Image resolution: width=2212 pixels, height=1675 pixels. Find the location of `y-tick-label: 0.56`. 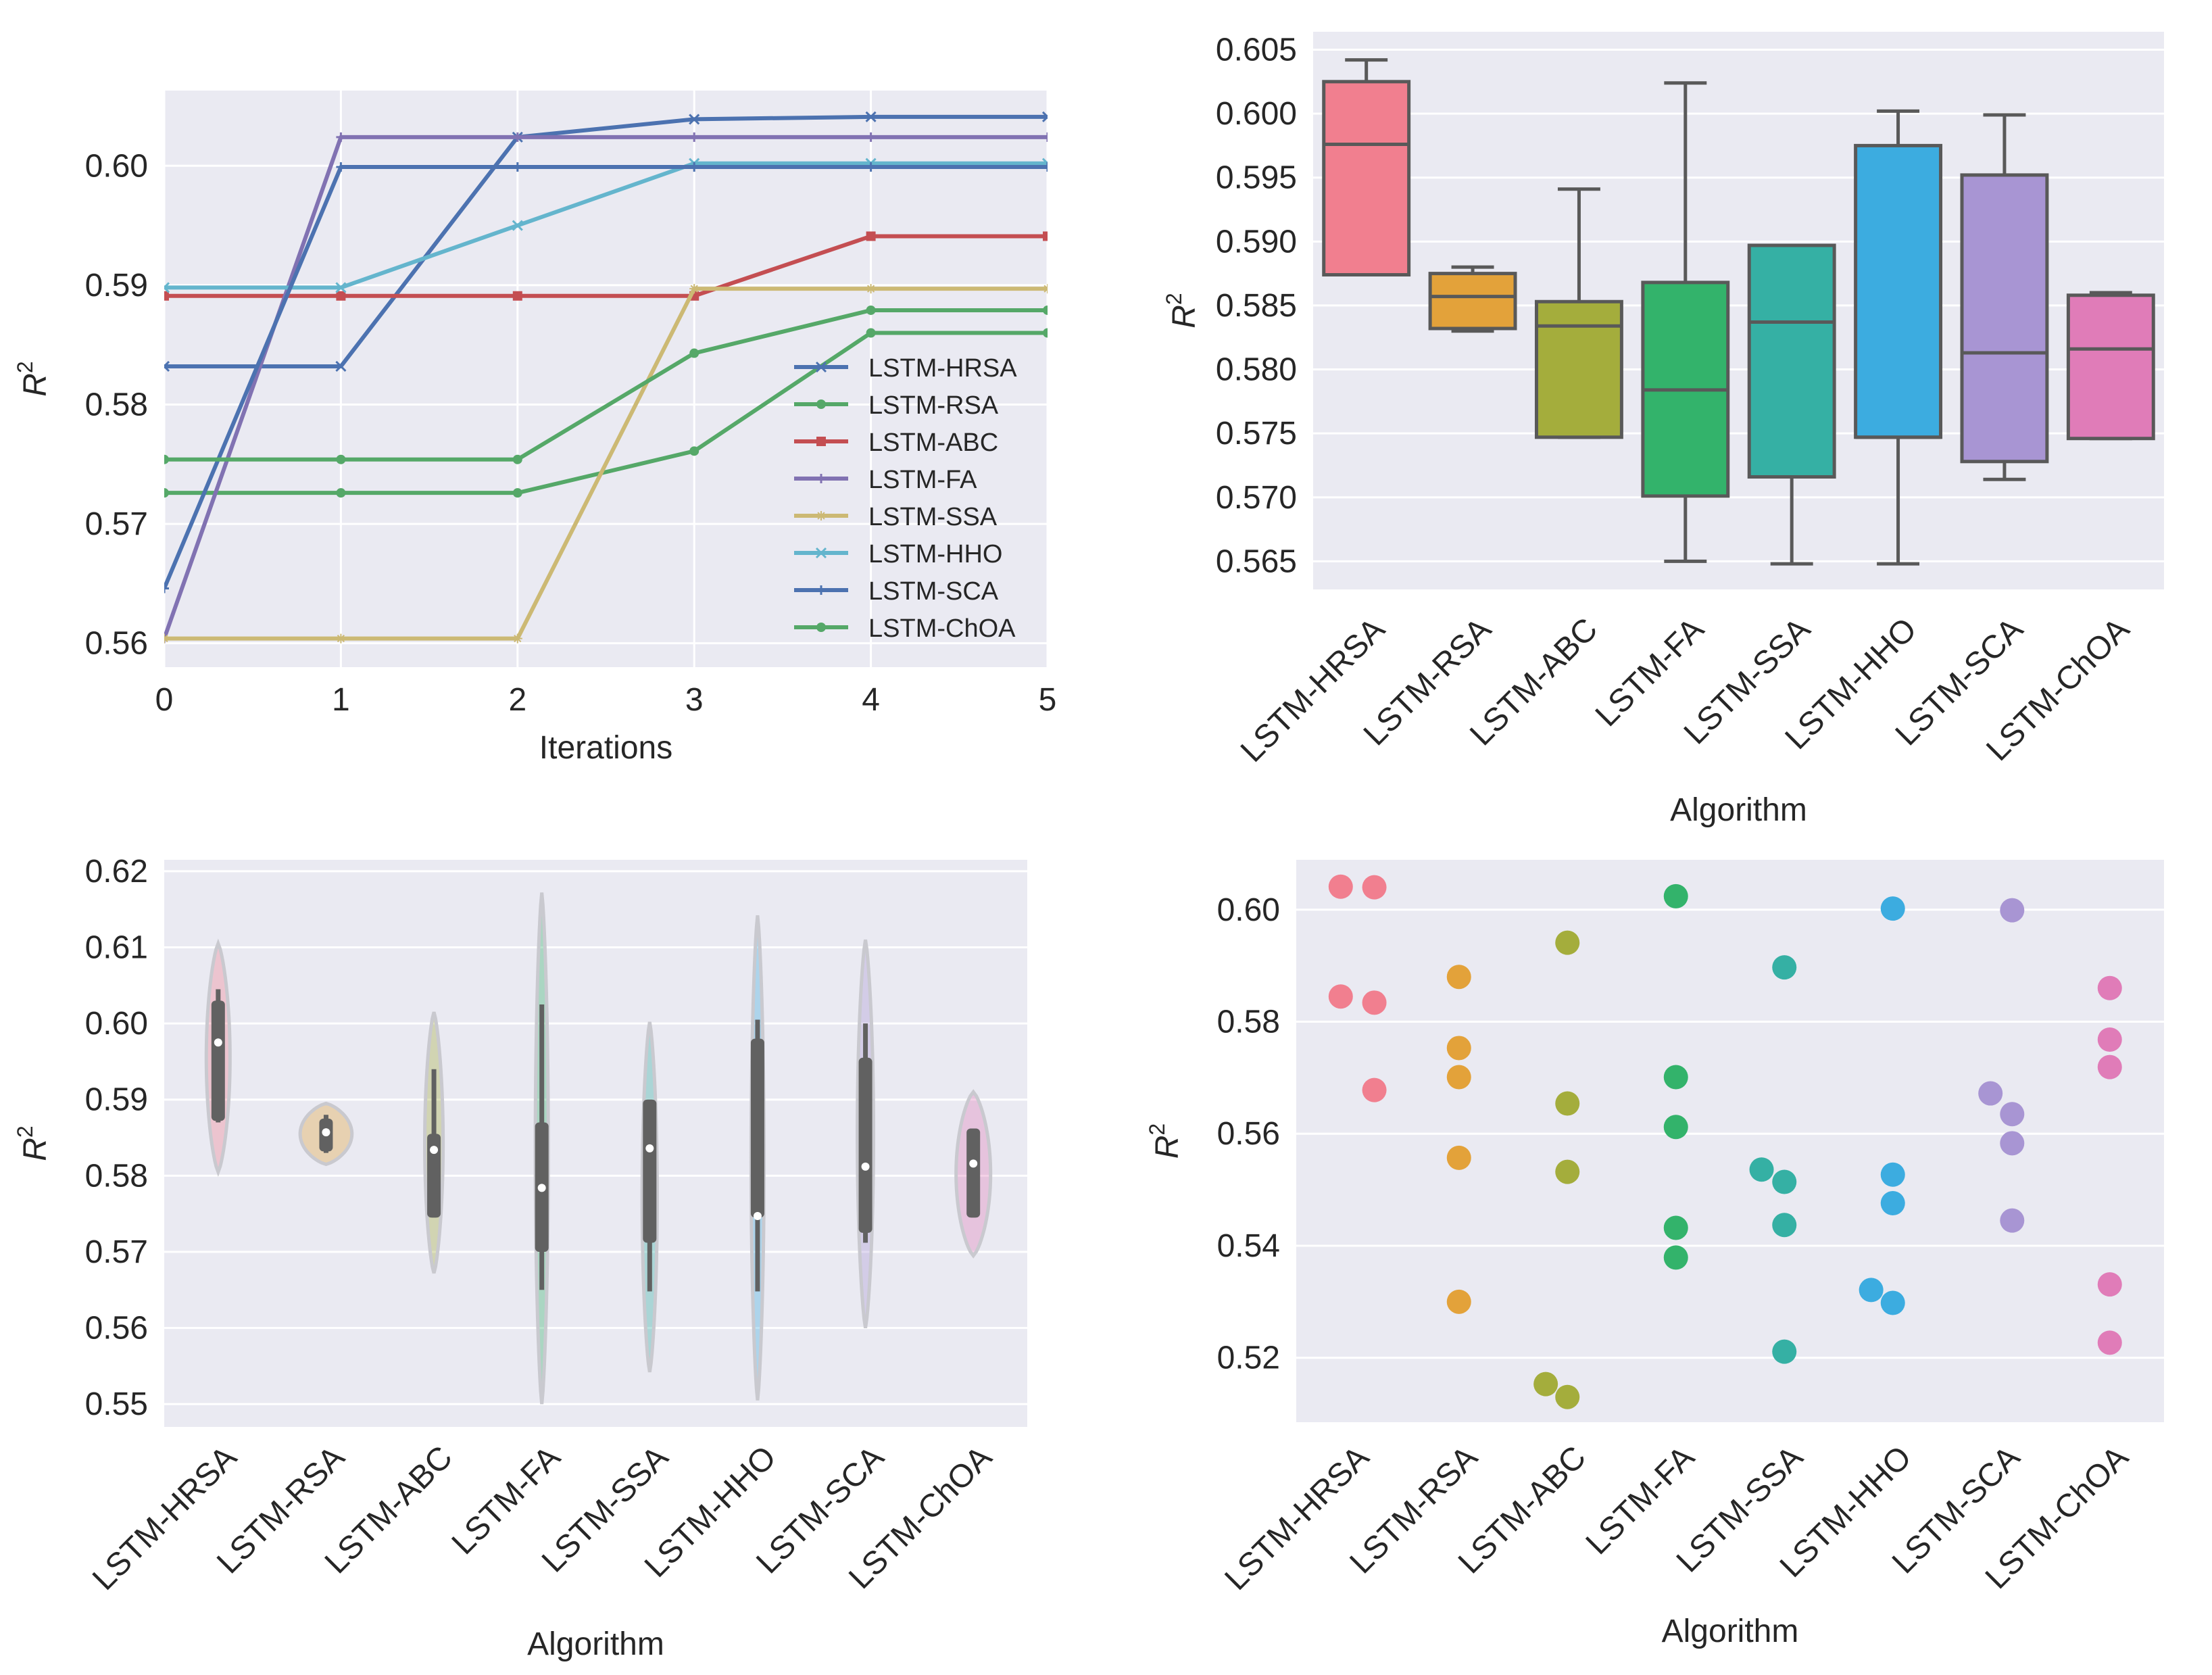

y-tick-label: 0.56 is located at coordinates (1248, 1134).